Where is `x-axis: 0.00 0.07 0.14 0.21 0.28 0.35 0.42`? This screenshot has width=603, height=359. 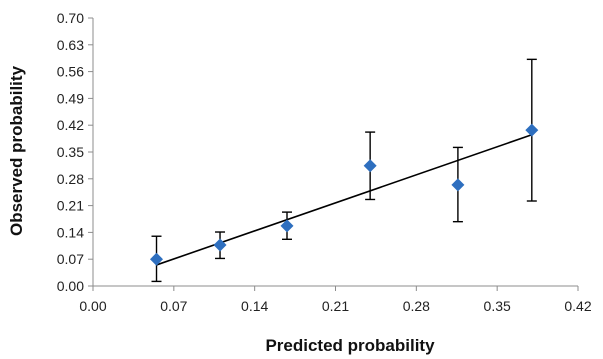 x-axis: 0.00 0.07 0.14 0.21 0.28 0.35 0.42 is located at coordinates (335, 299).